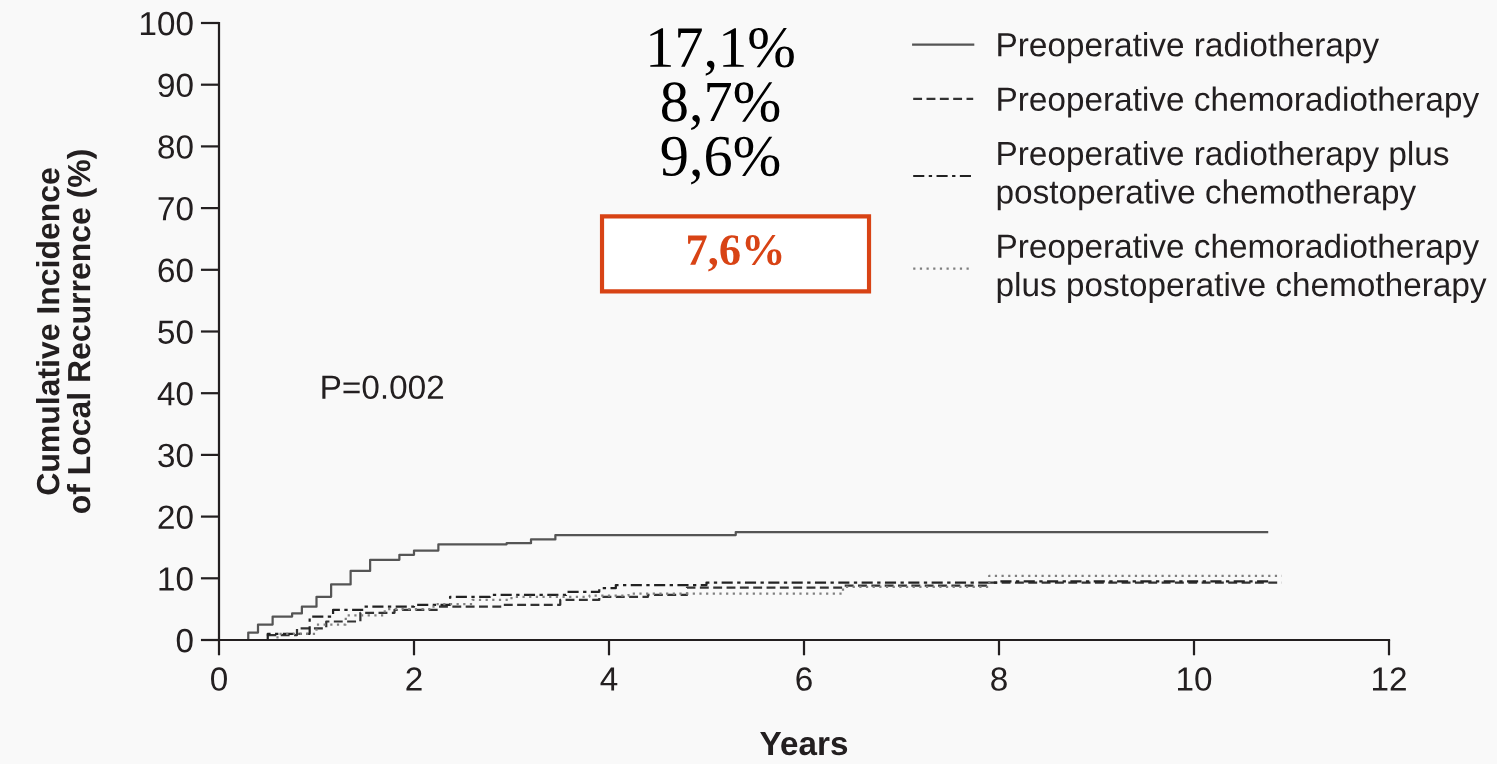  What do you see at coordinates (1239, 102) in the screenshot?
I see `legend-label: Preoperative chemoradiotherapy` at bounding box center [1239, 102].